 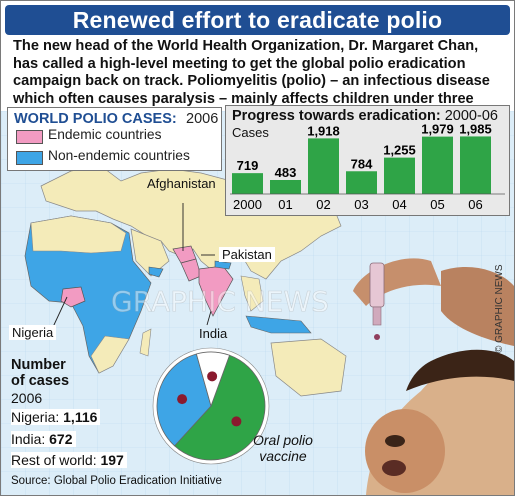 I want to click on x-tick-label: 01, so click(x=285, y=204).